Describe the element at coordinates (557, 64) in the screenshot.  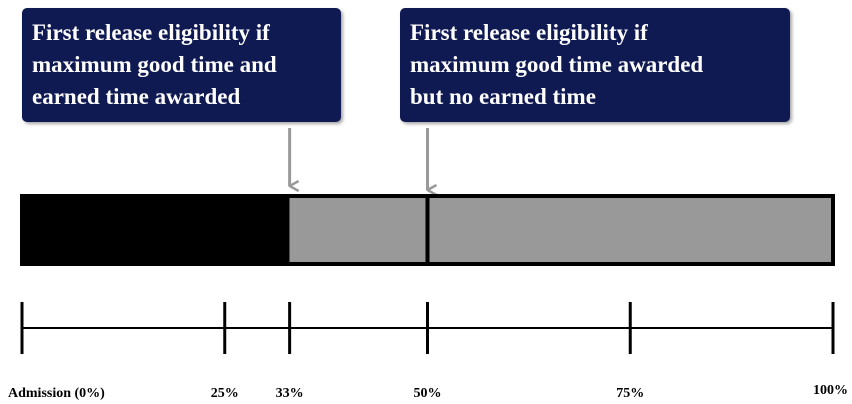
I see `callout-right-line-2: maximum good time awarded` at that location.